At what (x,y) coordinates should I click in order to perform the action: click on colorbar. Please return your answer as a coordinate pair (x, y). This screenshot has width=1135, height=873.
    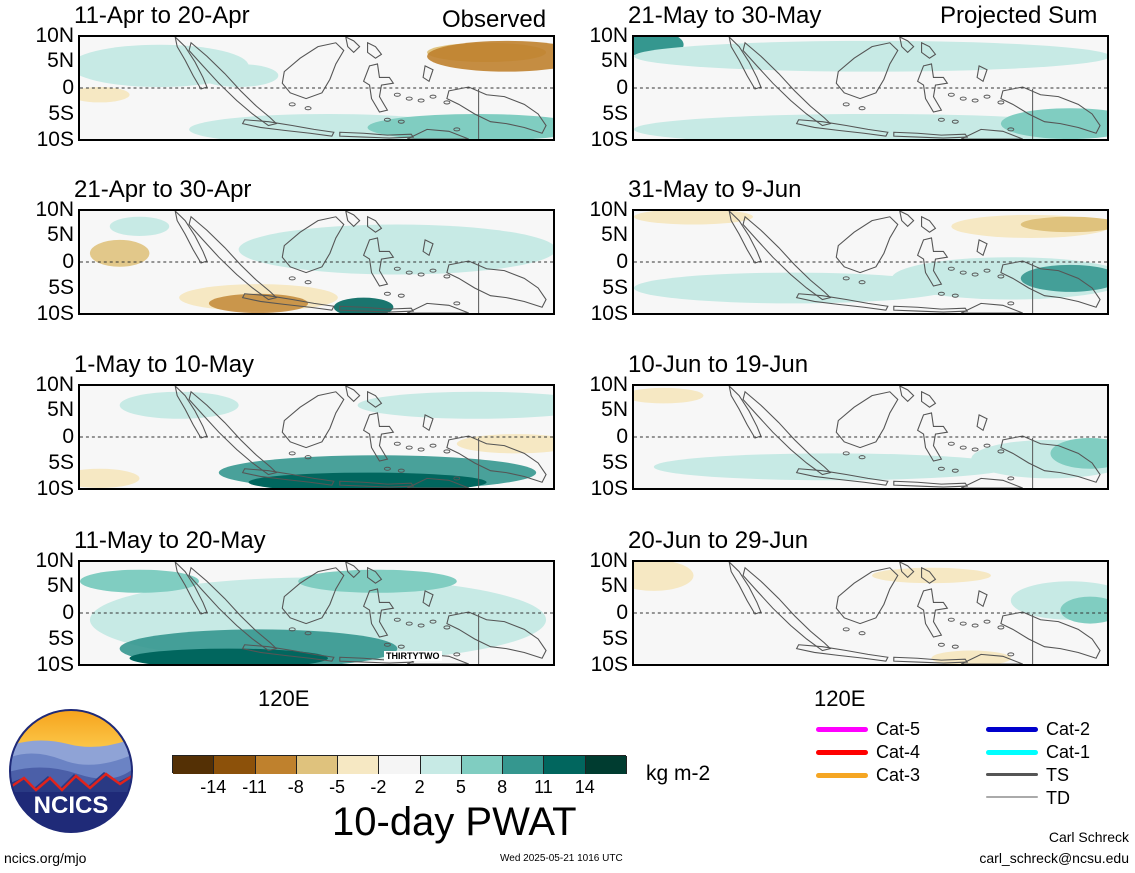
    Looking at the image, I should click on (399, 764).